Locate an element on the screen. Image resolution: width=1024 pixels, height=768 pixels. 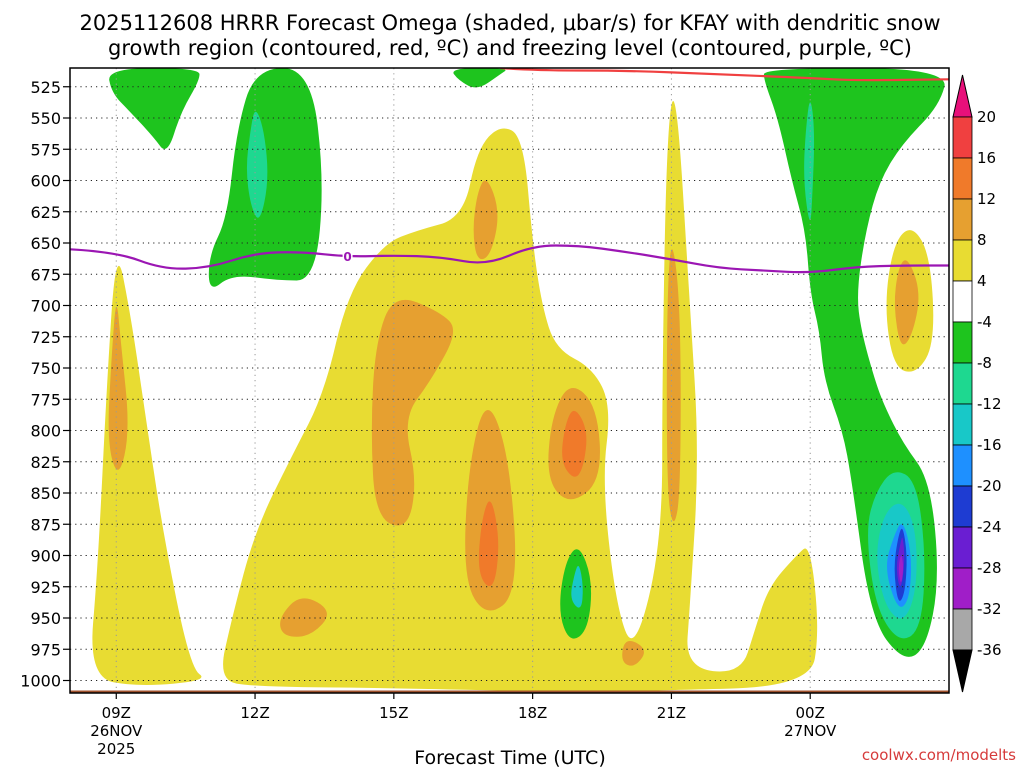
colorbar: 20 16 12 8 4 -4 -8 -12 -16 -20 -24 -28 -32 -36 is located at coordinates (977, 383).